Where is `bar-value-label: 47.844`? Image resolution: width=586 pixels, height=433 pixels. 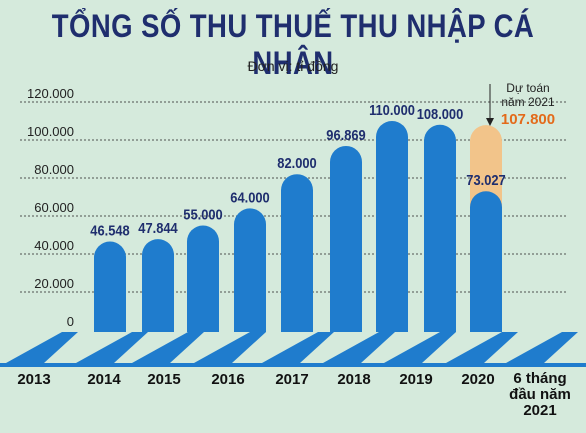
bar-value-label: 47.844 is located at coordinates (158, 227).